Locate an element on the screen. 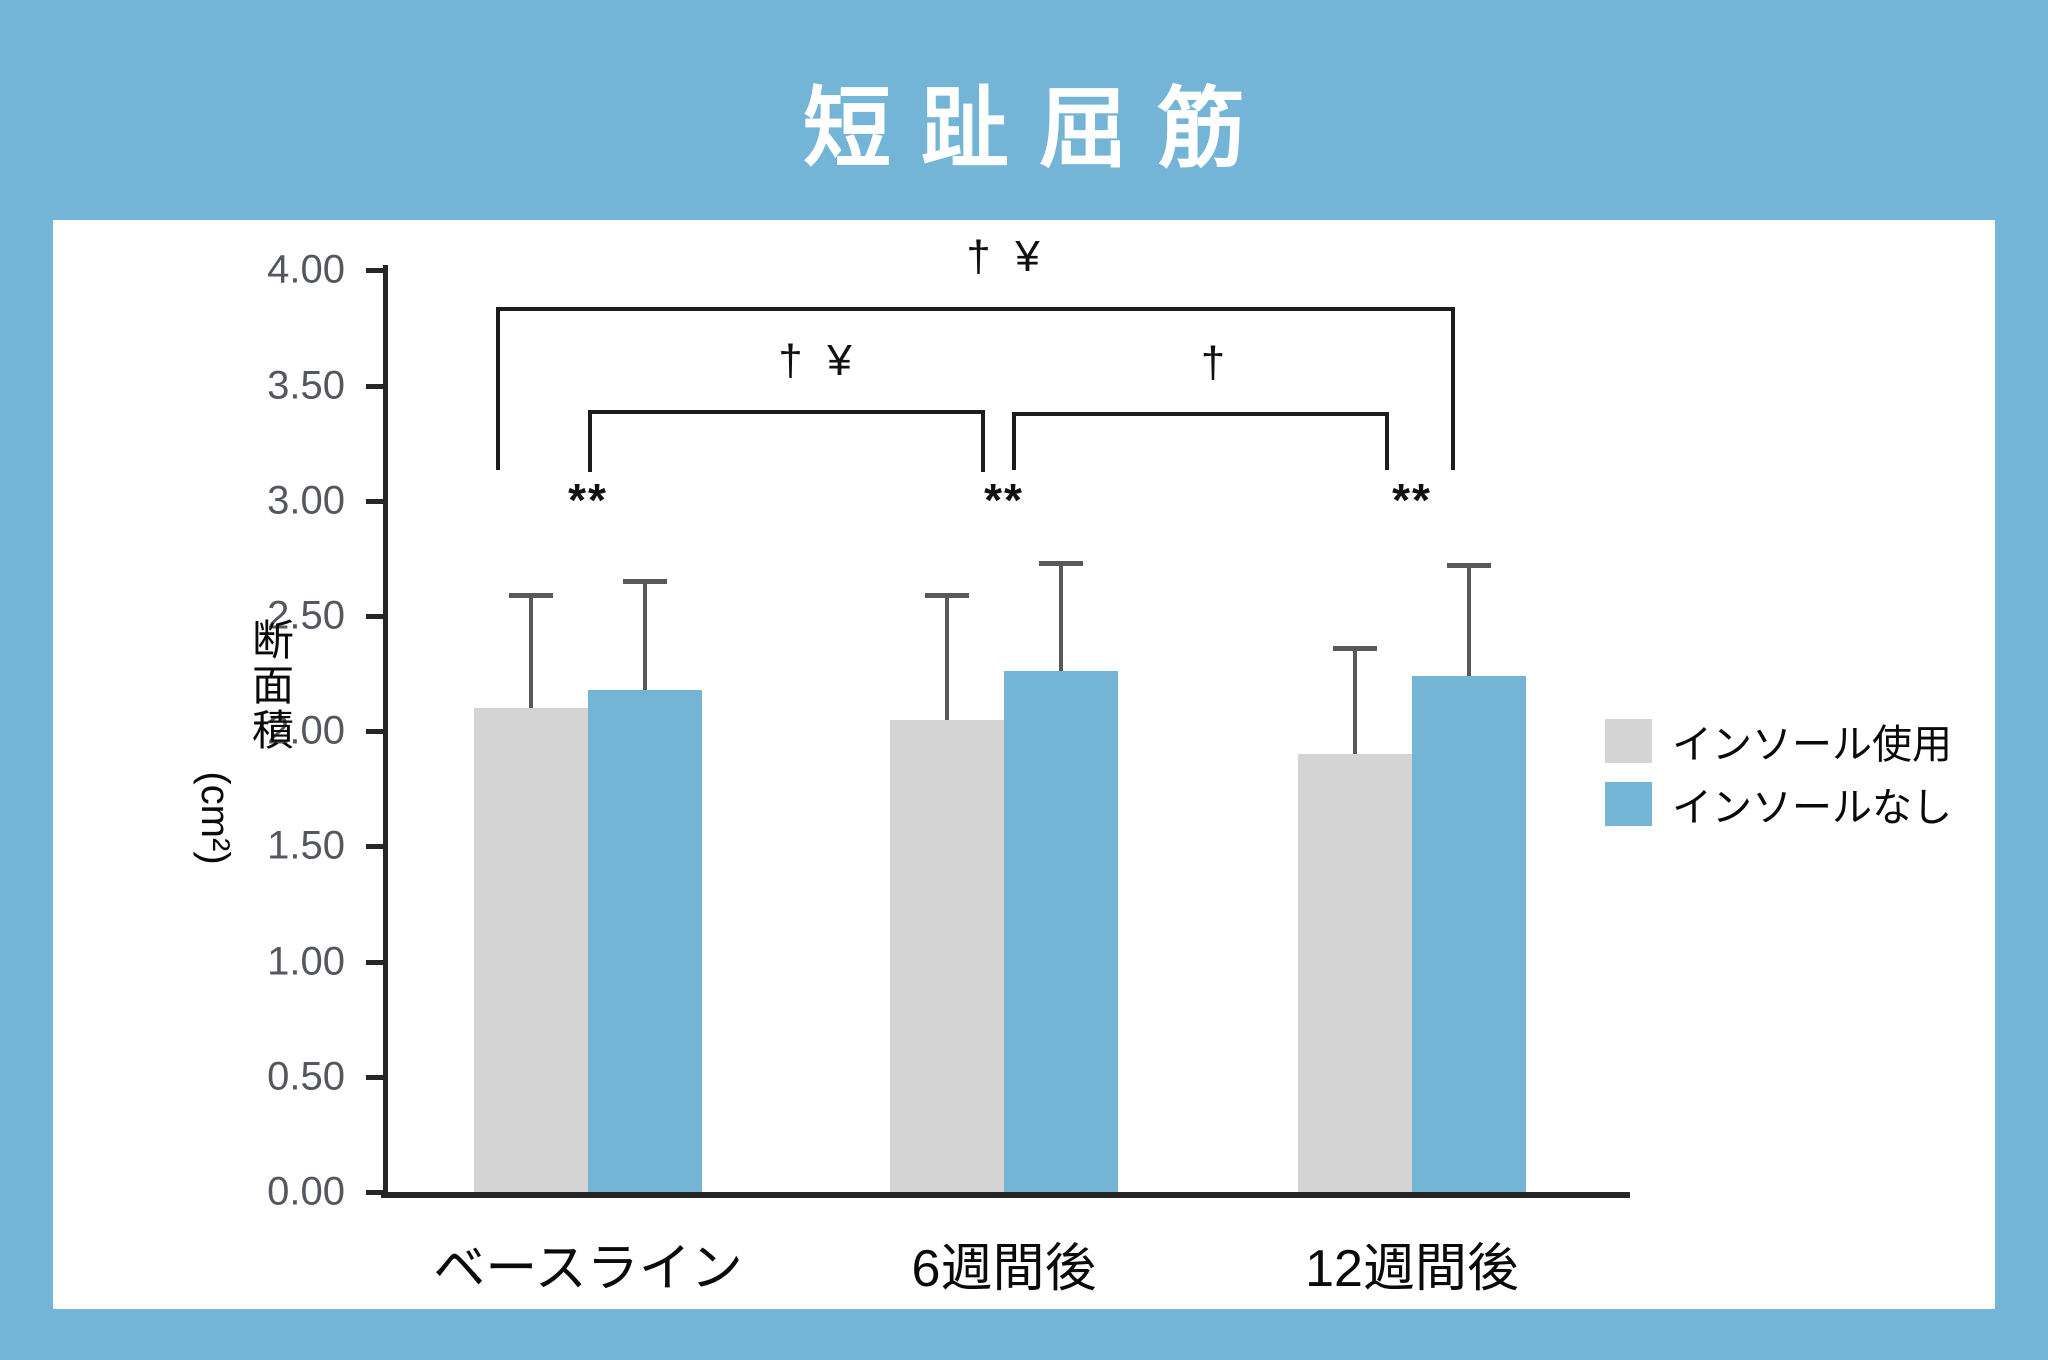 The width and height of the screenshot is (2048, 1360). y-tick-label: 1.50 is located at coordinates (306, 845).